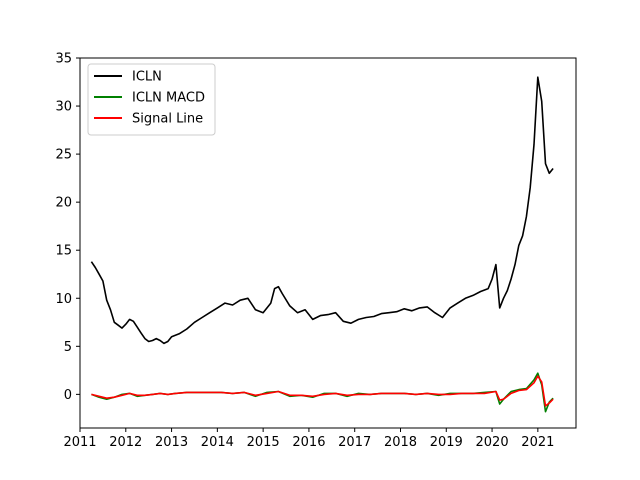  What do you see at coordinates (63, 59) in the screenshot?
I see `y-tick-label: 35` at bounding box center [63, 59].